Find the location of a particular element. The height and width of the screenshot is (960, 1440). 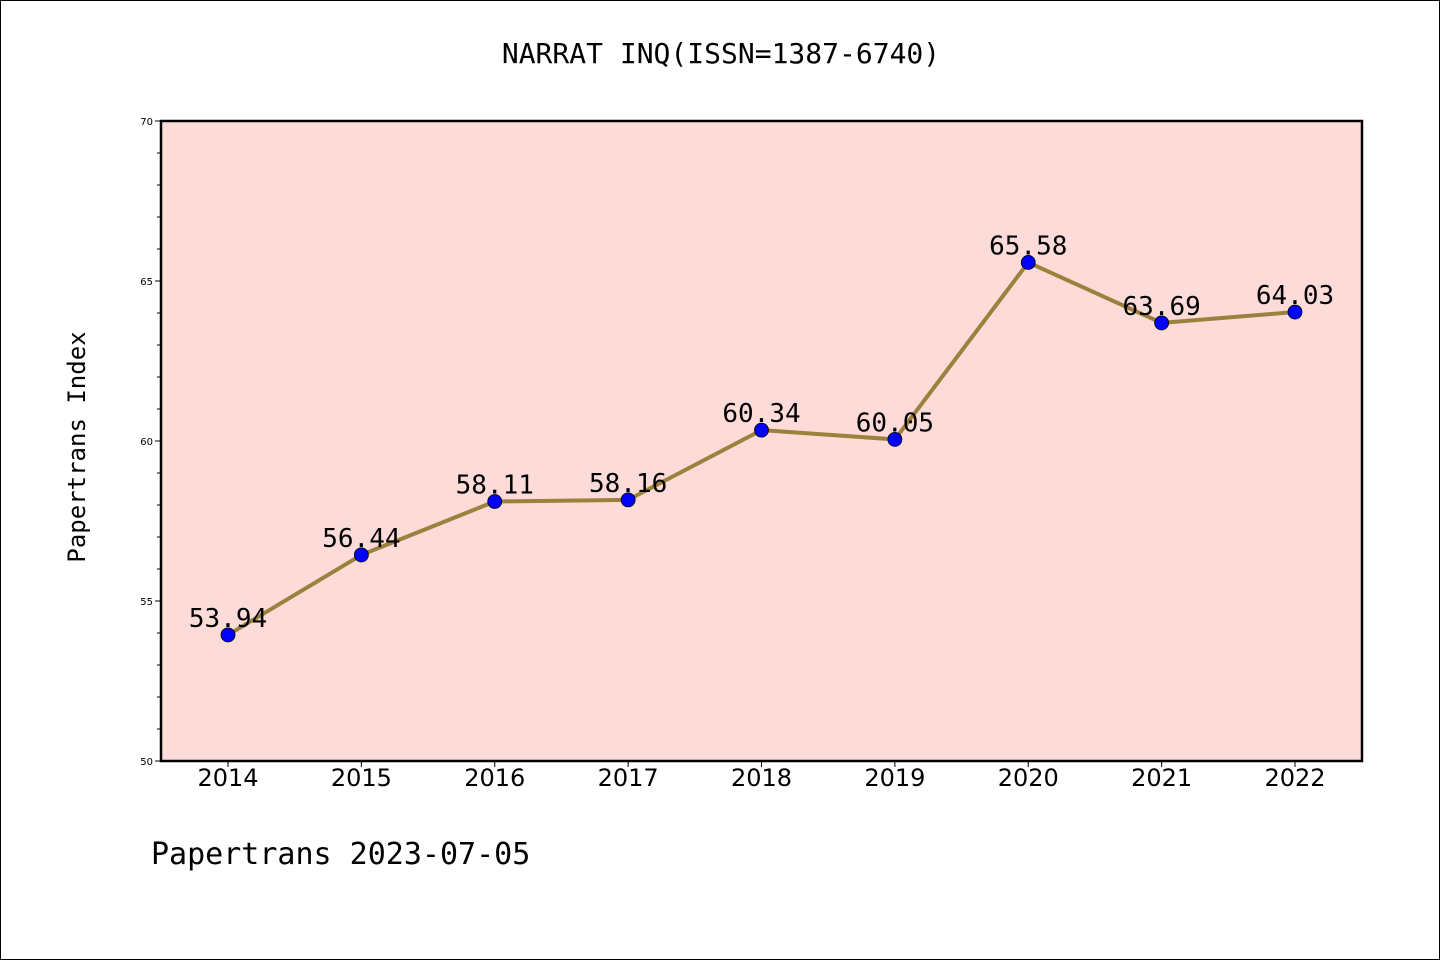

x-tick-label: 2017 is located at coordinates (628, 778).